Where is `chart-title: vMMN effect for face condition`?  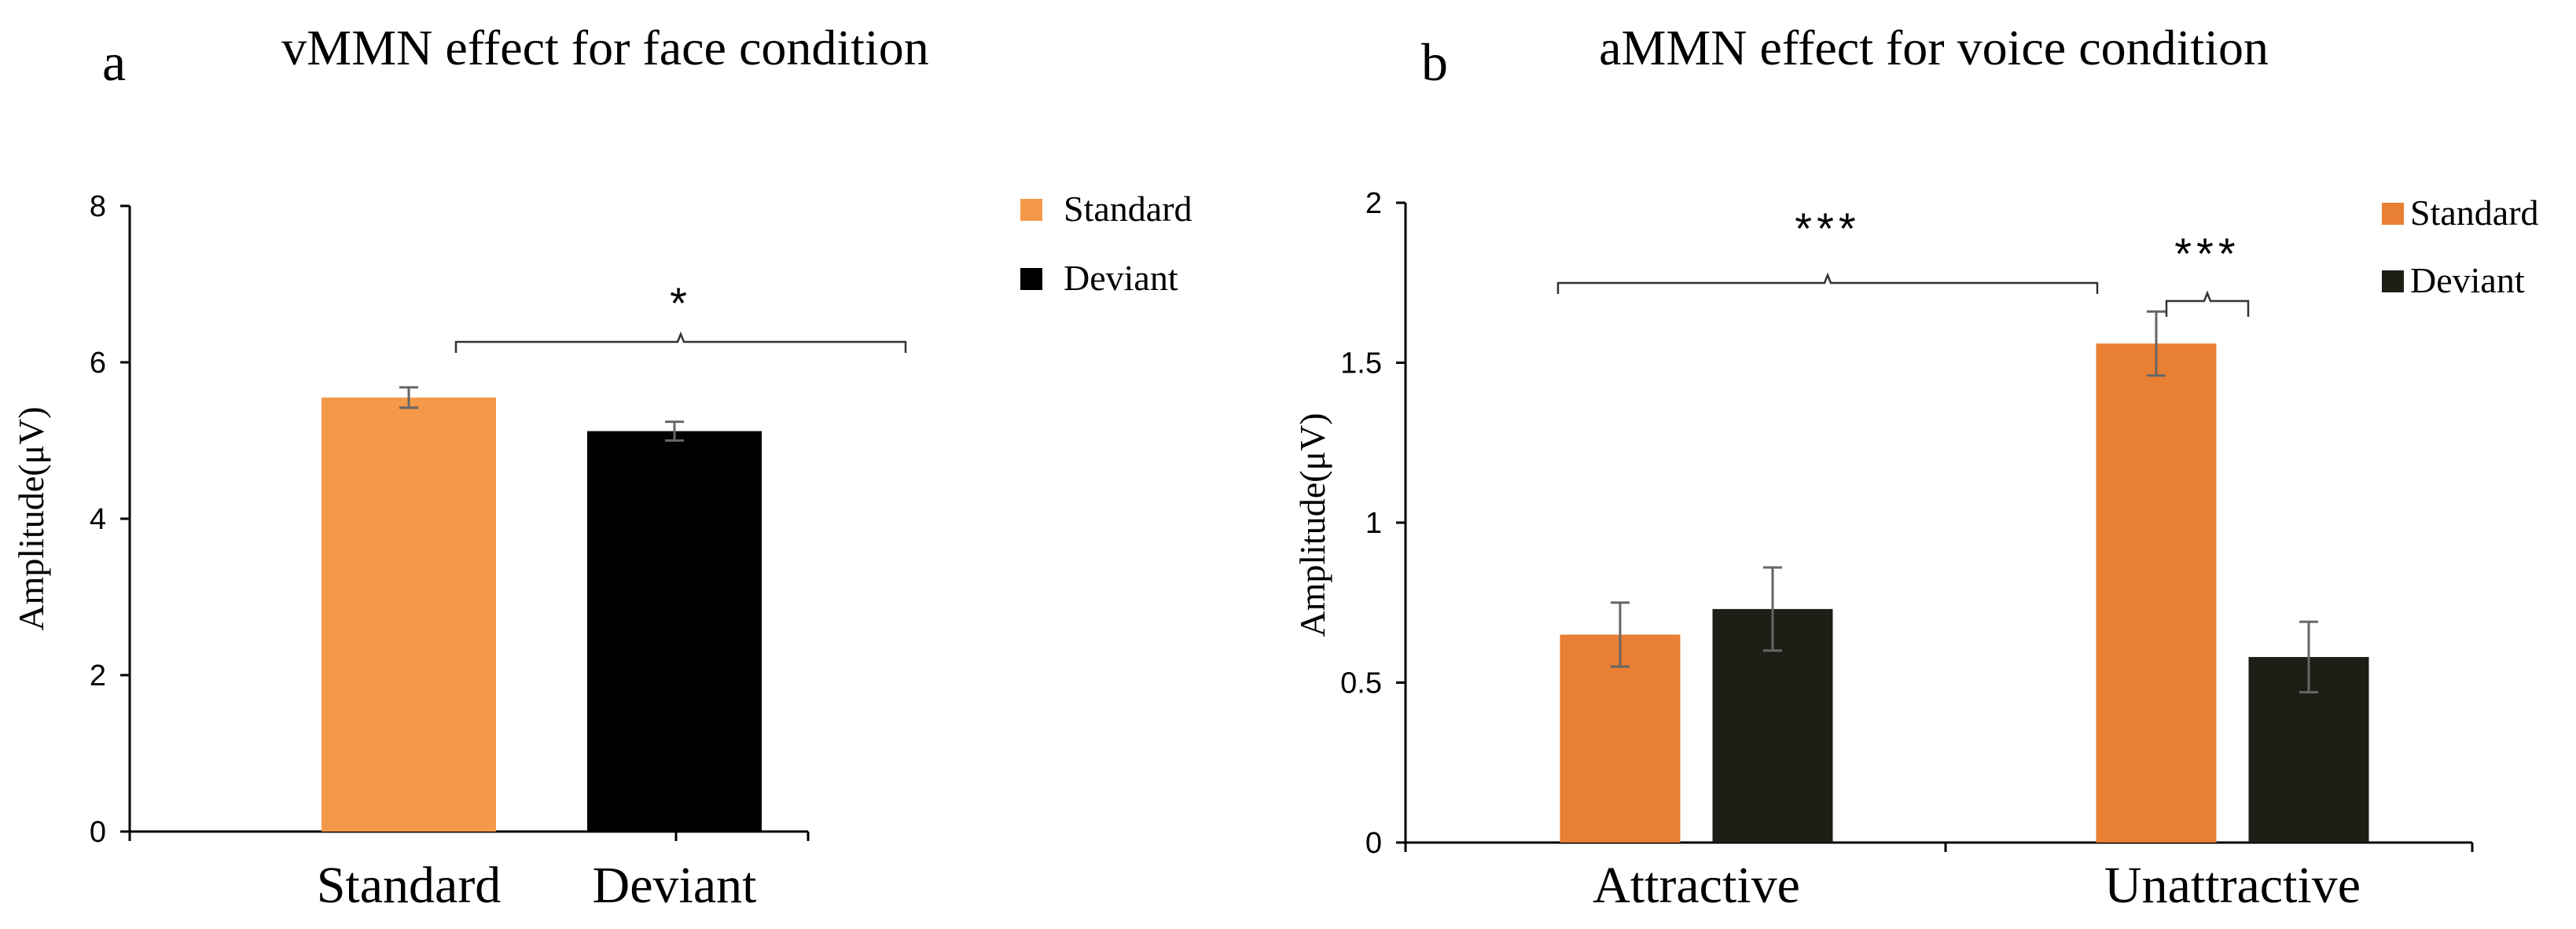
chart-title: vMMN effect for face condition is located at coordinates (604, 47).